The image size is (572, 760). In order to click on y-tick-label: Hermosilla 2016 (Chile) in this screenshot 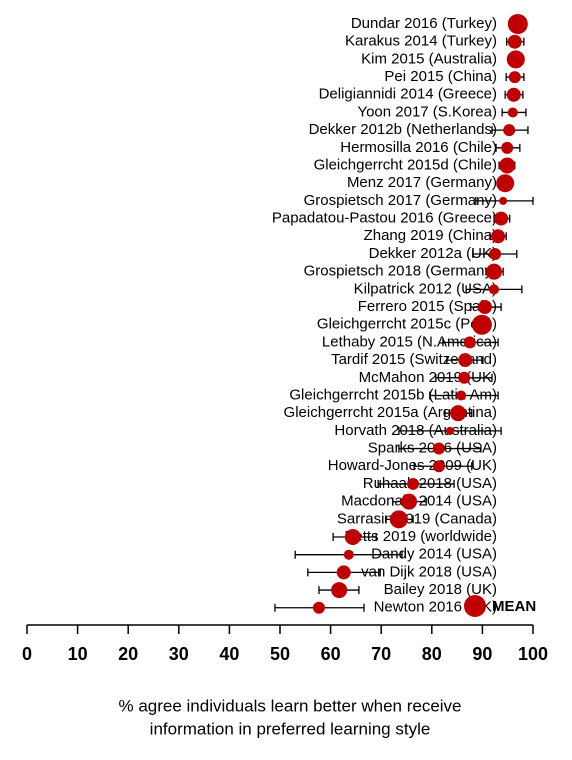, I will do `click(418, 147)`.